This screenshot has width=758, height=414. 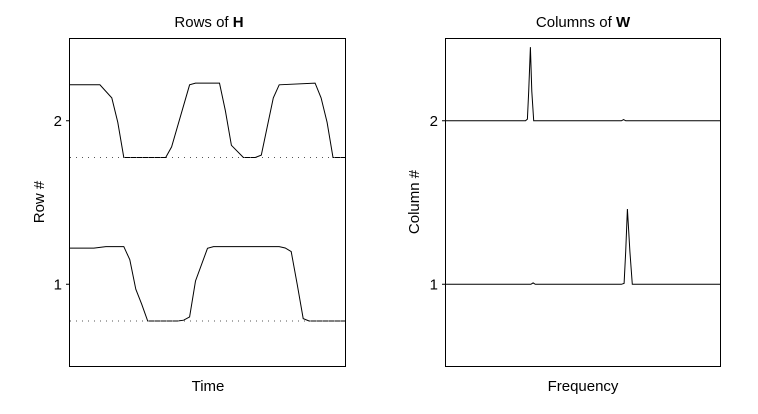 I want to click on x-axis-label: Frequency, so click(x=583, y=386).